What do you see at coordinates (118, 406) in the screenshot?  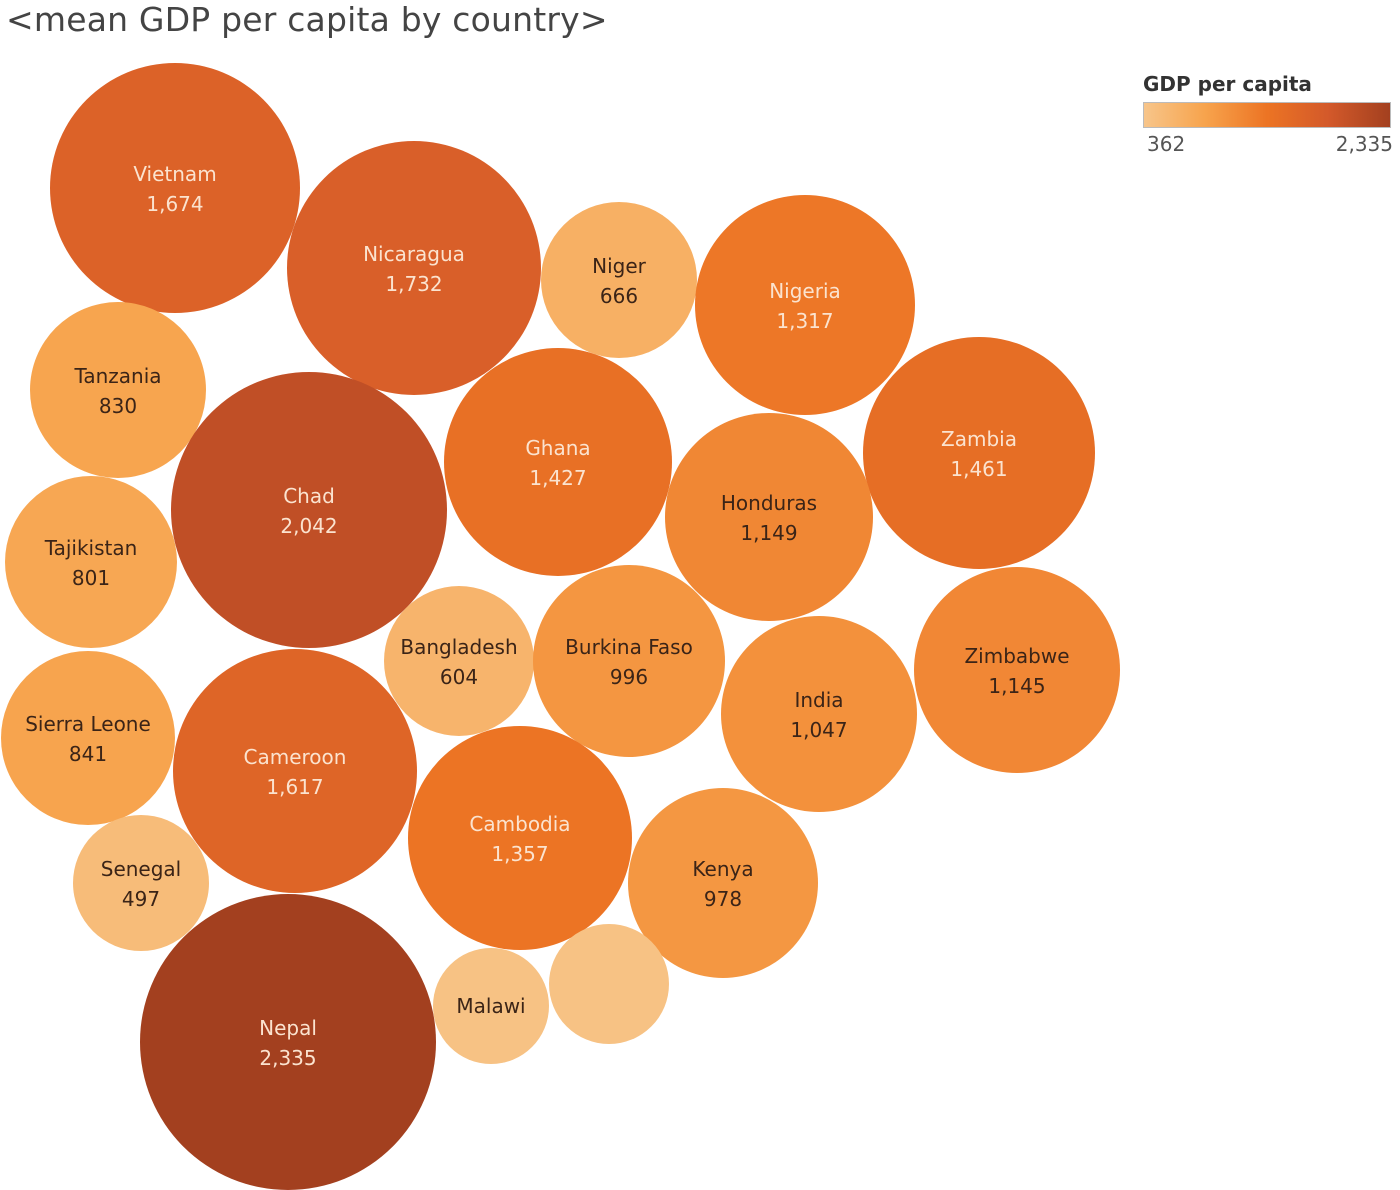 I see `bubble-value-label: 830` at bounding box center [118, 406].